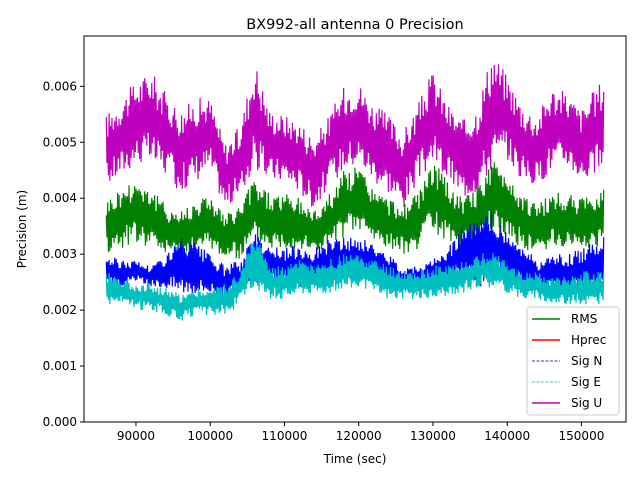 This screenshot has height=480, width=640. What do you see at coordinates (582, 436) in the screenshot?
I see `x-tick-label: 150000` at bounding box center [582, 436].